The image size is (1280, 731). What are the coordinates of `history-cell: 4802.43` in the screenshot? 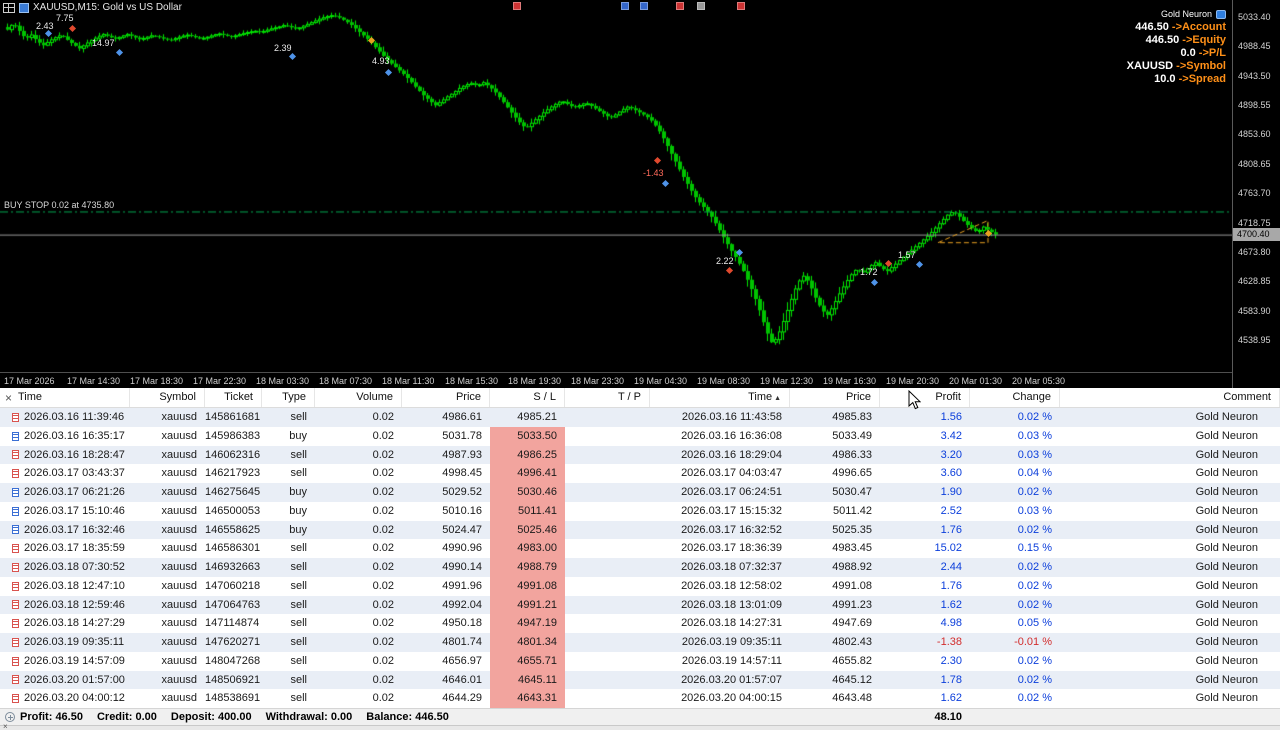 It's located at (852, 642).